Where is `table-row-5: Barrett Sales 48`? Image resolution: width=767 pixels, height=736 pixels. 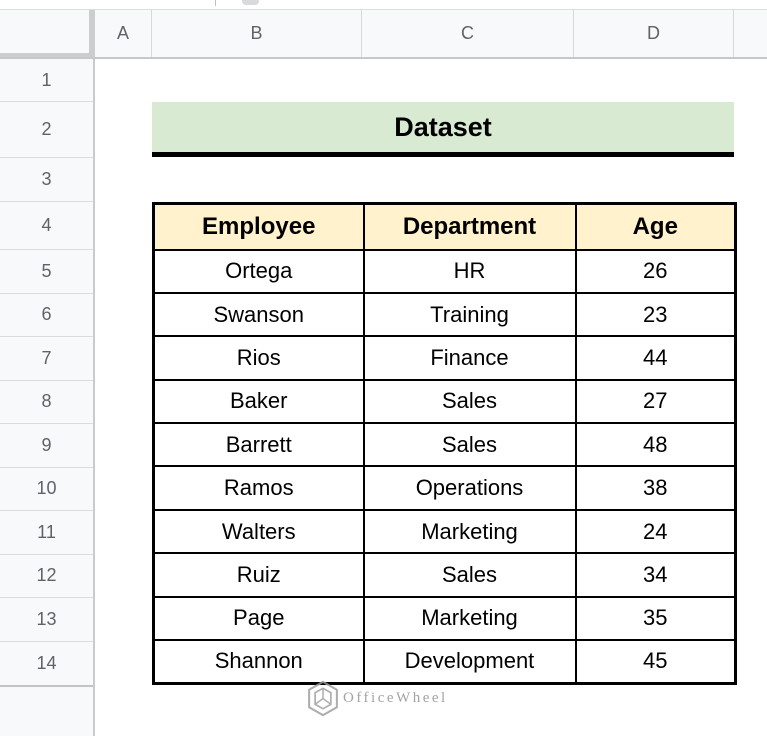
table-row-5: Barrett Sales 48 is located at coordinates (444, 445).